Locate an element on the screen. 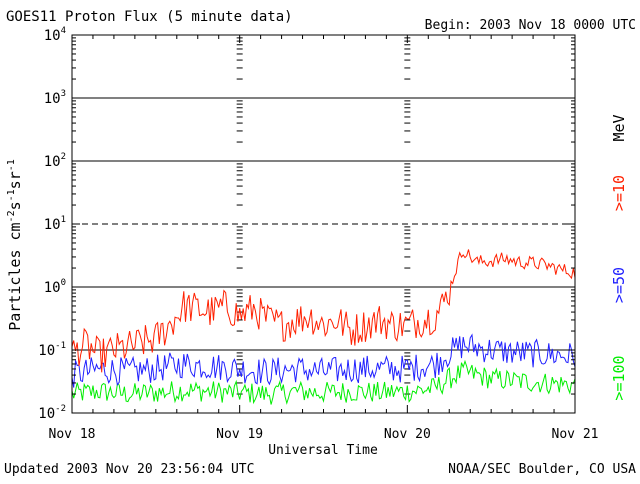  y-tick-label: 10² is located at coordinates (55, 161).